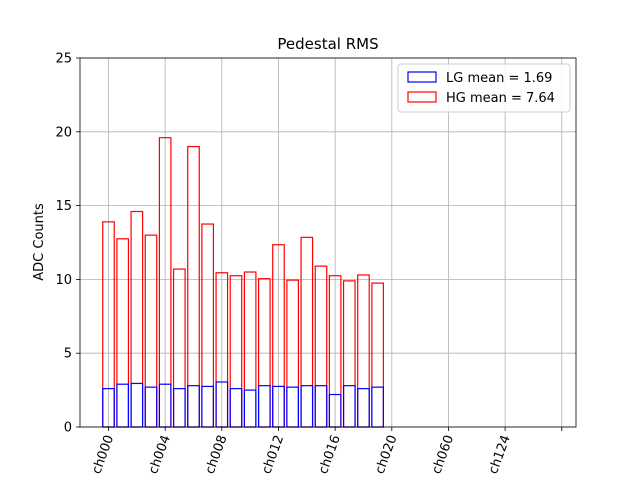 The height and width of the screenshot is (480, 640). Describe the element at coordinates (68, 428) in the screenshot. I see `y-tick-label: 0` at that location.